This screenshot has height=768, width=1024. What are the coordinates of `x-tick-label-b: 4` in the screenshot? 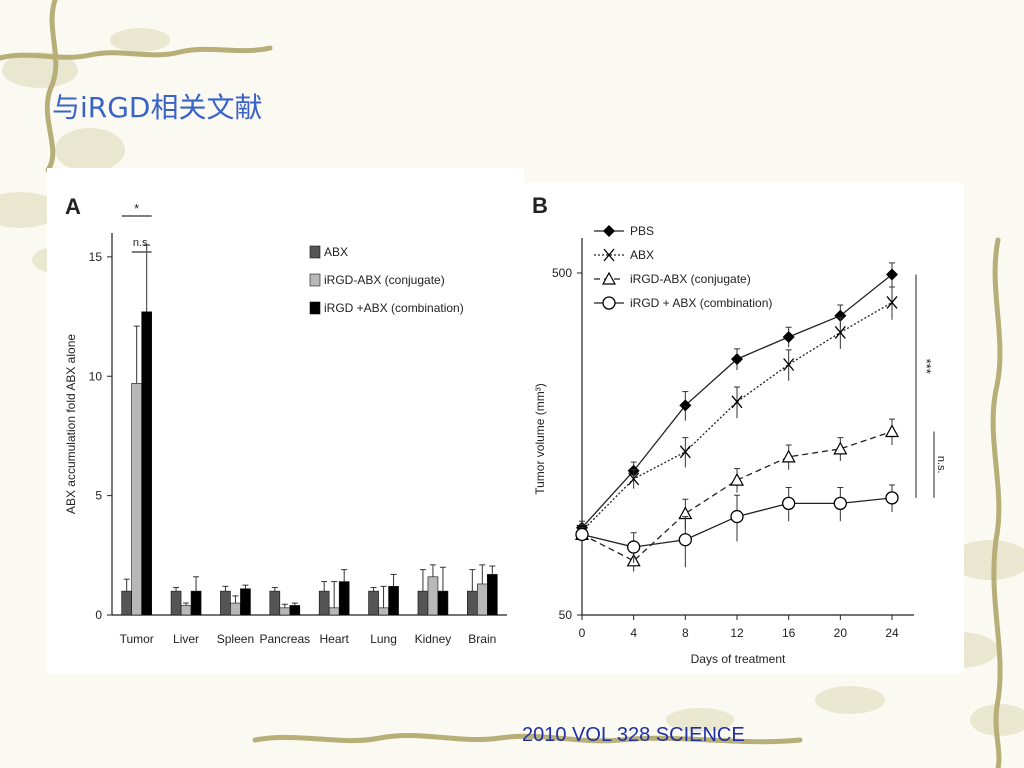 It's located at (633, 633).